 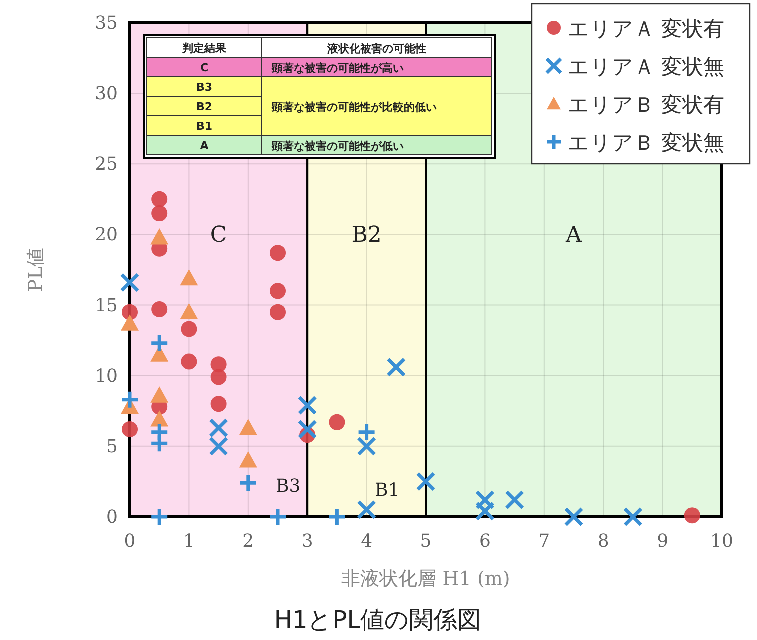 I want to click on y-tick-label: 35, so click(x=106, y=23).